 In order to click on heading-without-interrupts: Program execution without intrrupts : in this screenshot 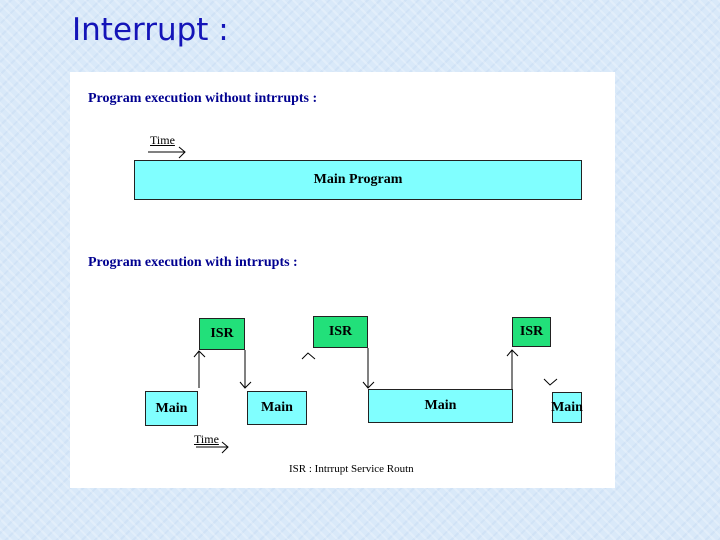, I will do `click(203, 98)`.